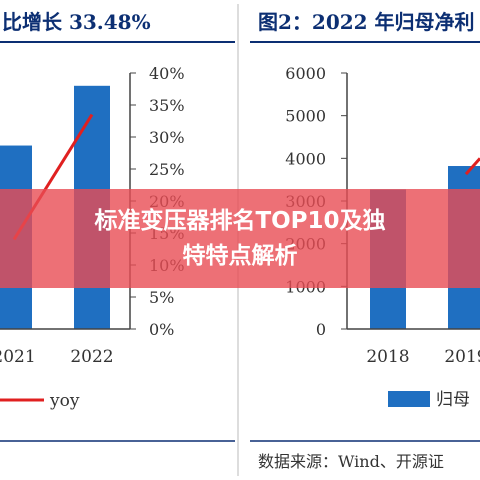 Image resolution: width=480 pixels, height=480 pixels. What do you see at coordinates (351, 461) in the screenshot?
I see `right-source-note: 数据来源：Wind、开源证` at bounding box center [351, 461].